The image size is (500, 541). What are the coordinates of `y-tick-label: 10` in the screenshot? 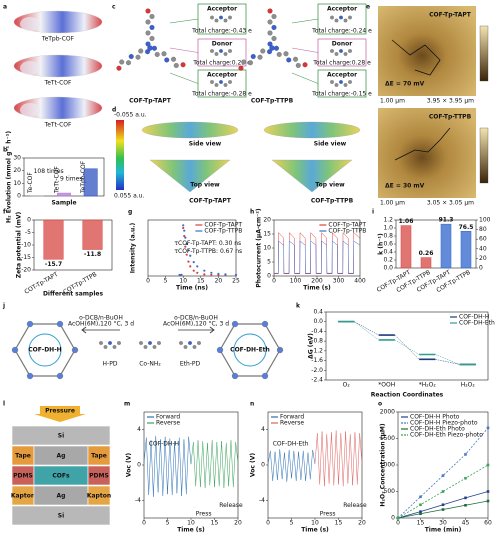 It's located at (17, 183).